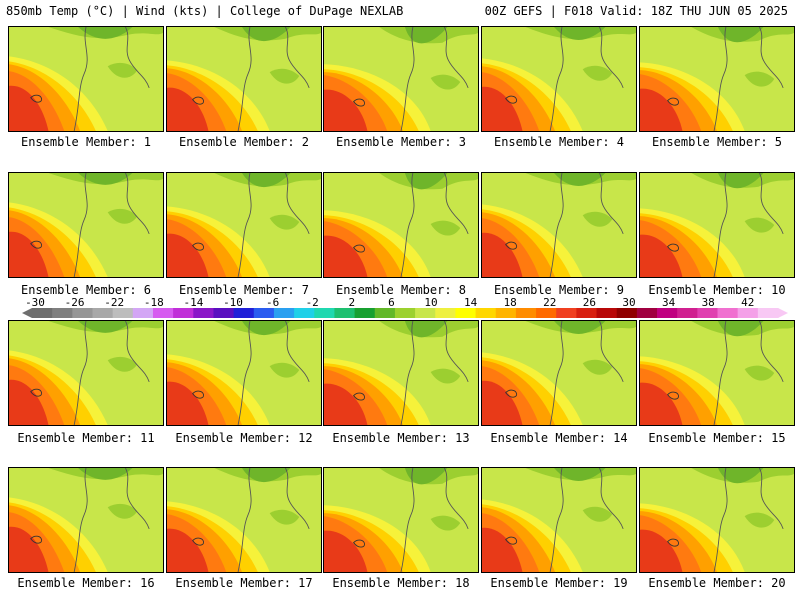  I want to click on colorbar-tick-label: 10, so click(431, 302).